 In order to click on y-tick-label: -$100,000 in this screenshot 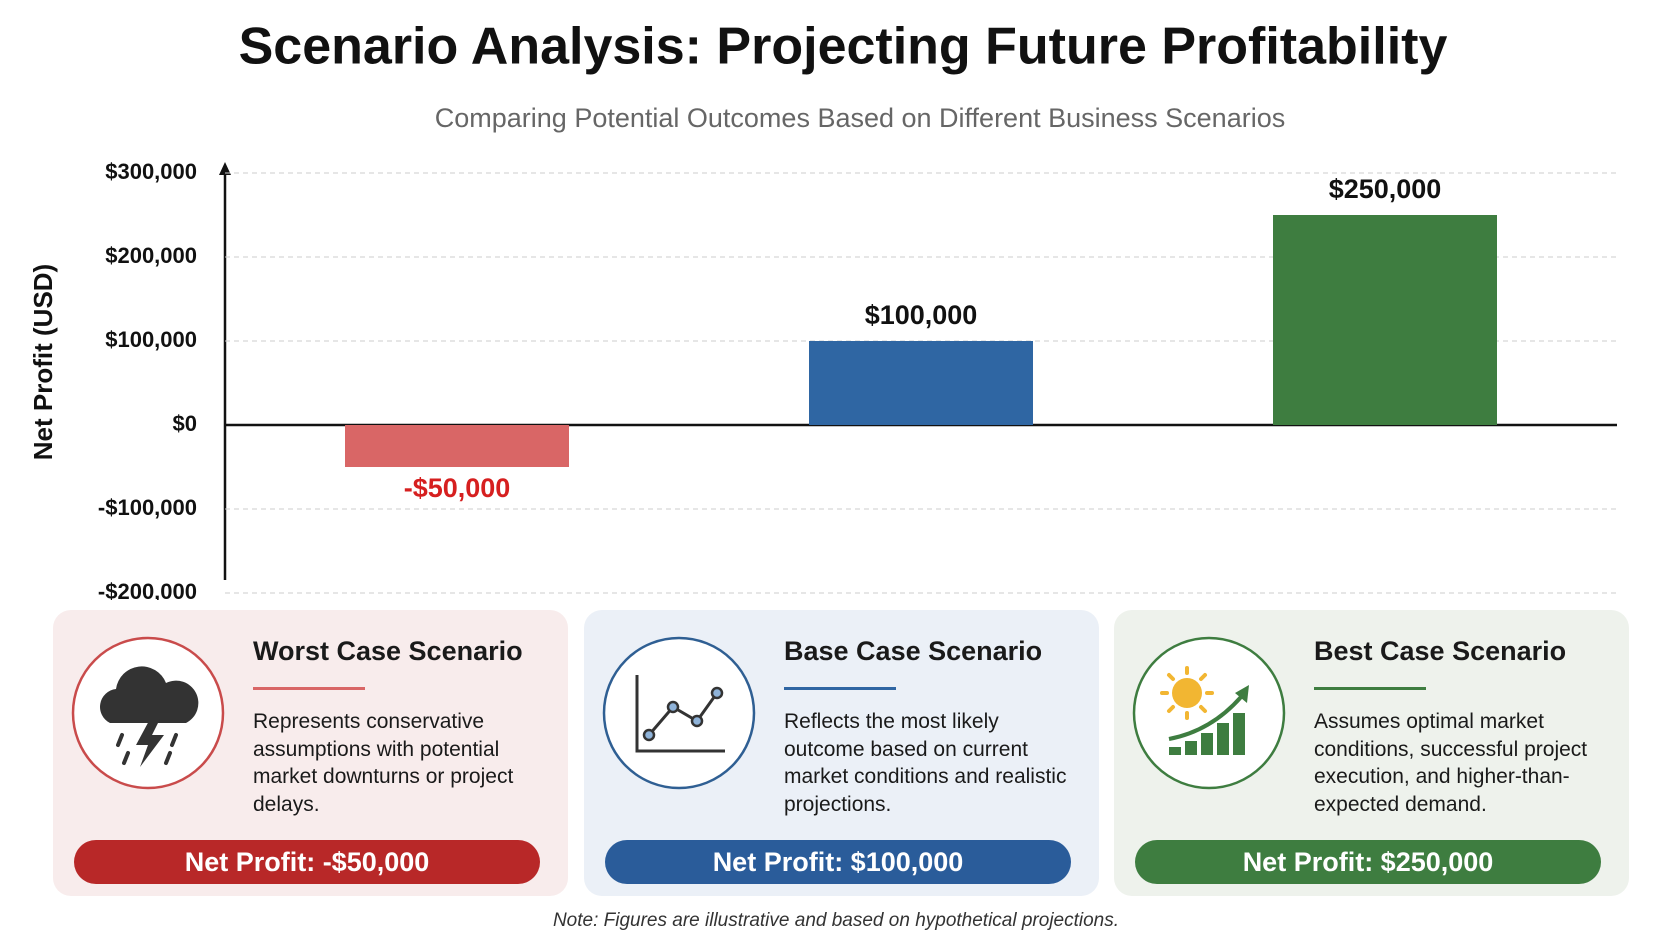, I will do `click(147, 507)`.